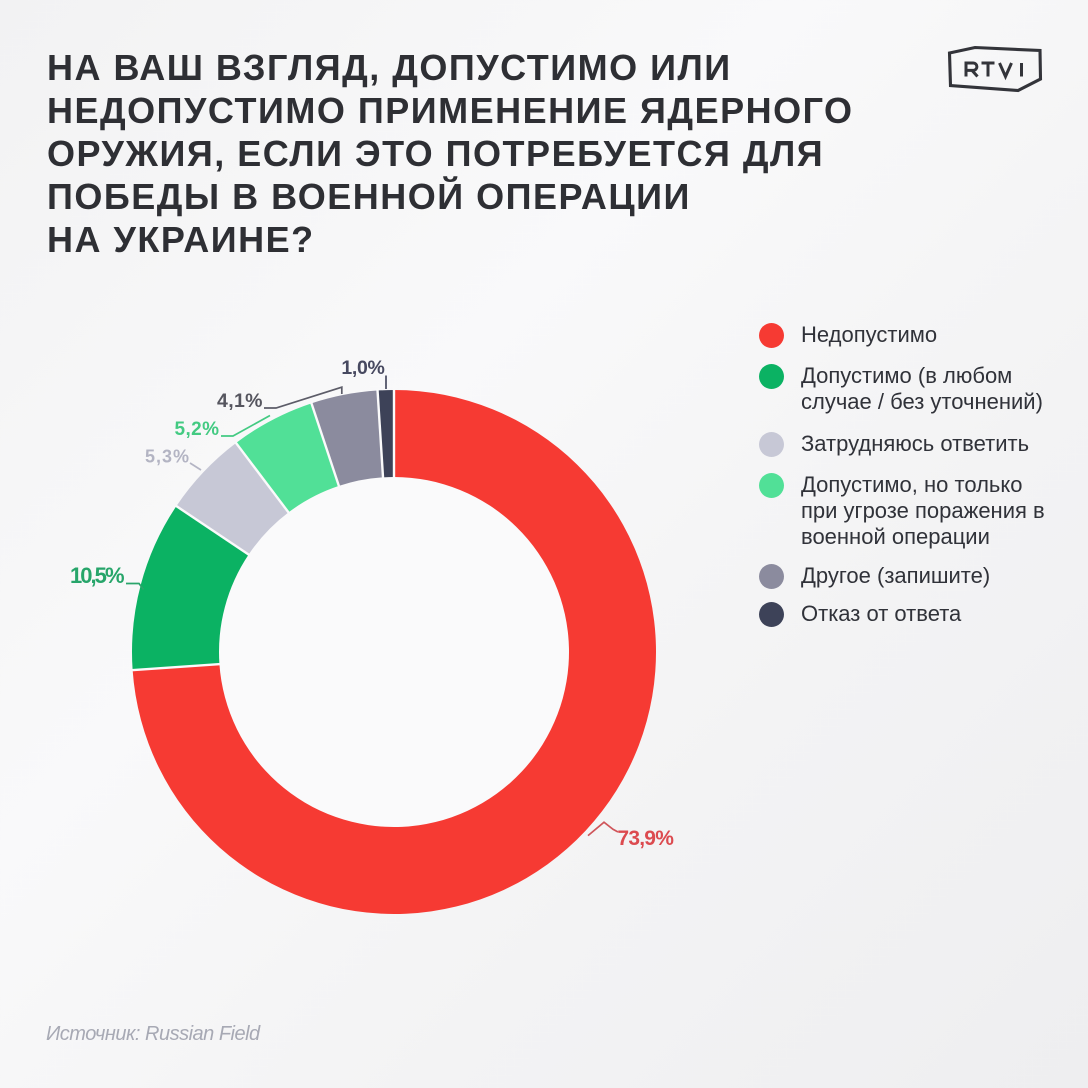 Image resolution: width=1088 pixels, height=1088 pixels. What do you see at coordinates (197, 429) in the screenshot?
I see `svg-text: 5,2%` at bounding box center [197, 429].